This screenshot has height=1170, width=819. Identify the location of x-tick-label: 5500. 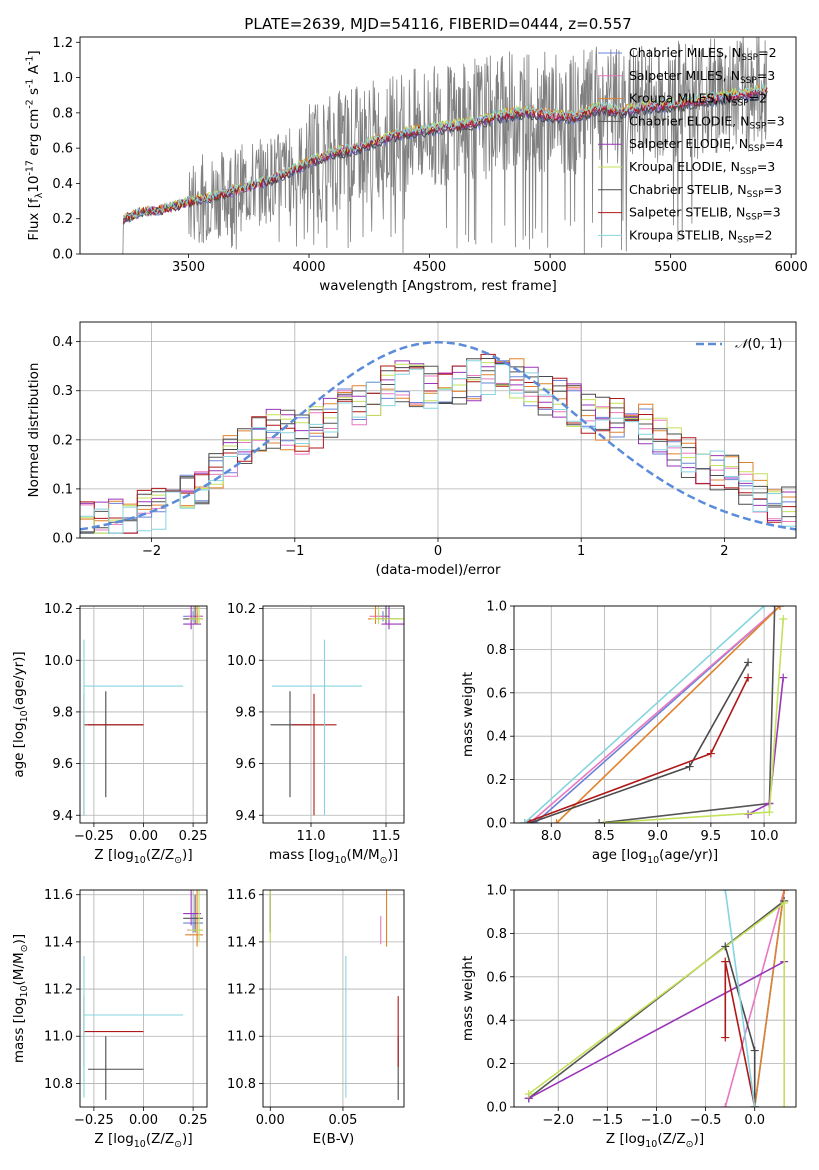
(670, 267).